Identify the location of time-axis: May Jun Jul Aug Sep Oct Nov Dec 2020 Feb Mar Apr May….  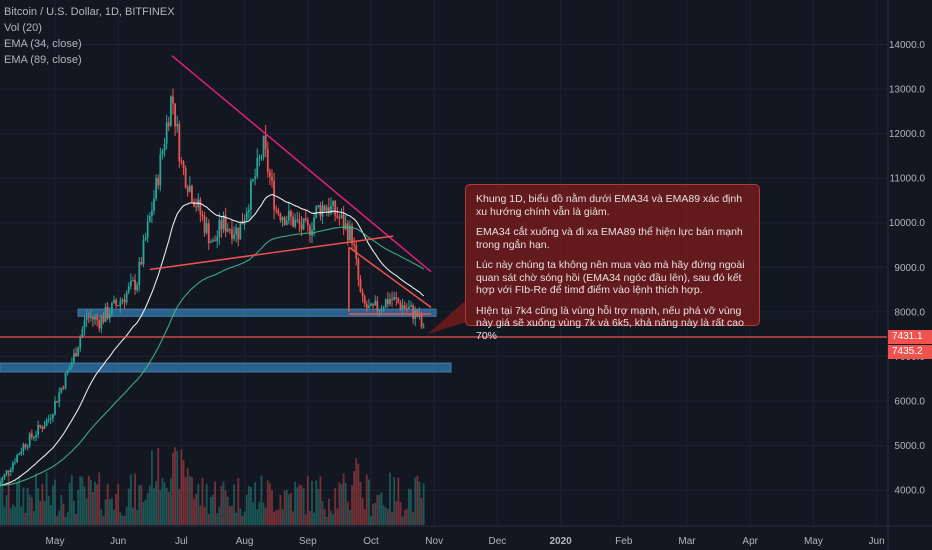
(466, 536).